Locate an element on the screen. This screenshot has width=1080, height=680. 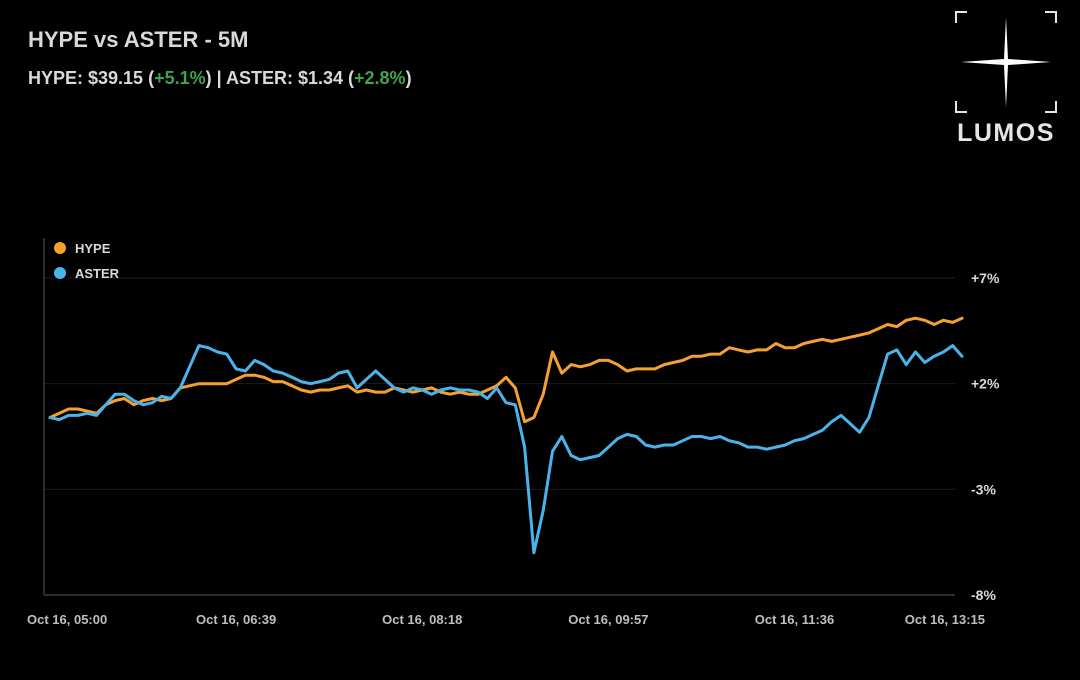
y-tick-label: +2% is located at coordinates (985, 384).